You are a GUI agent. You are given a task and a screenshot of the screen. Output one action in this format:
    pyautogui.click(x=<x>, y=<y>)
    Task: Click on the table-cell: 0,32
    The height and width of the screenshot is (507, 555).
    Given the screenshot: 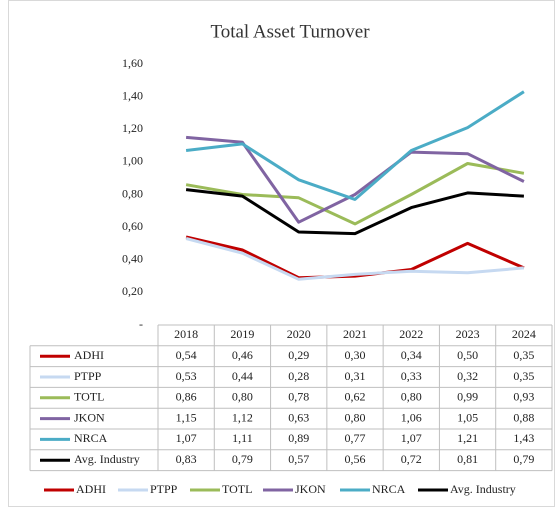 What is the action you would take?
    pyautogui.click(x=467, y=376)
    